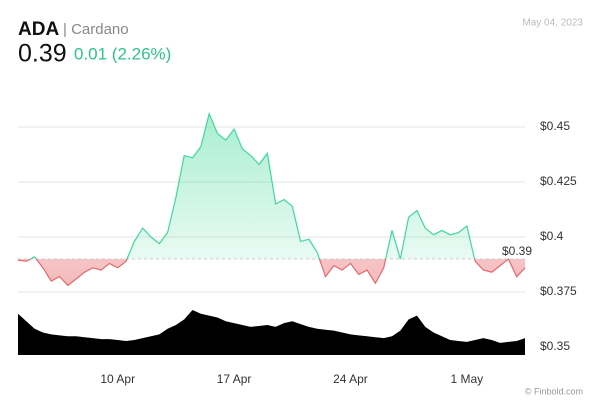  What do you see at coordinates (234, 379) in the screenshot?
I see `x-tick-label: 17 Apr` at bounding box center [234, 379].